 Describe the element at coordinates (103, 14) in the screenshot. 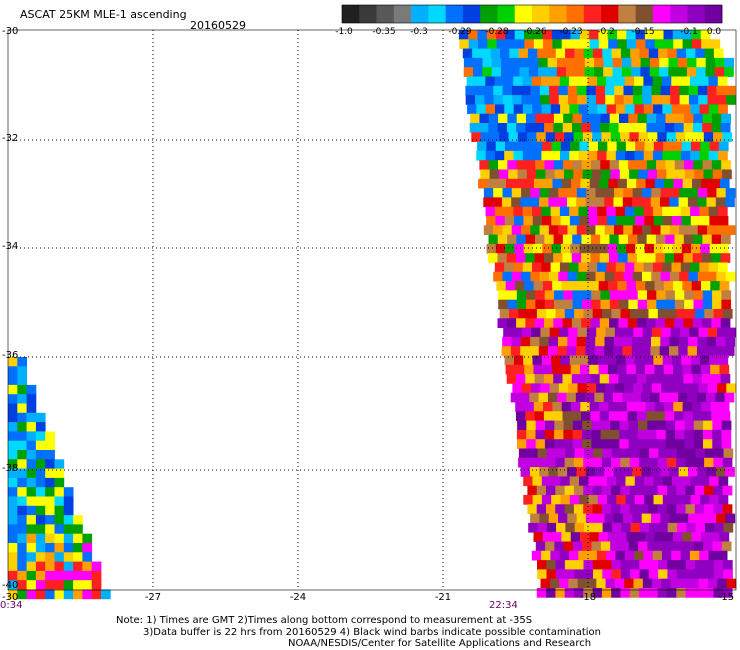

I see `map-title: ASCAT 25KM MLE-1 ascending` at that location.